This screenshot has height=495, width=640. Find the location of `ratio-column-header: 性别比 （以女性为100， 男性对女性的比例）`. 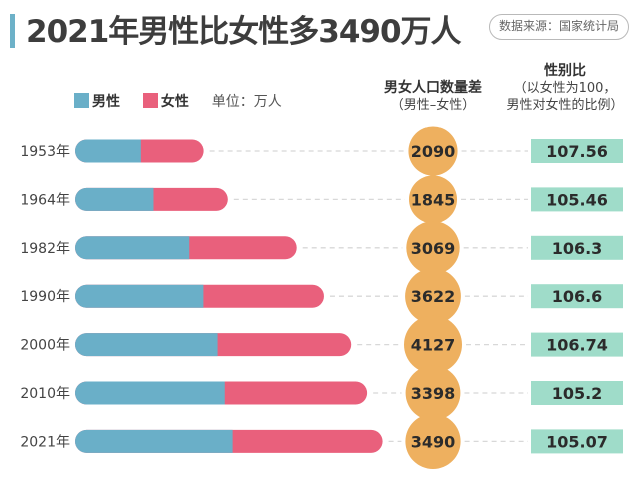

ratio-column-header: 性别比 （以女性为100， 男性对女性的比例） is located at coordinates (565, 87).